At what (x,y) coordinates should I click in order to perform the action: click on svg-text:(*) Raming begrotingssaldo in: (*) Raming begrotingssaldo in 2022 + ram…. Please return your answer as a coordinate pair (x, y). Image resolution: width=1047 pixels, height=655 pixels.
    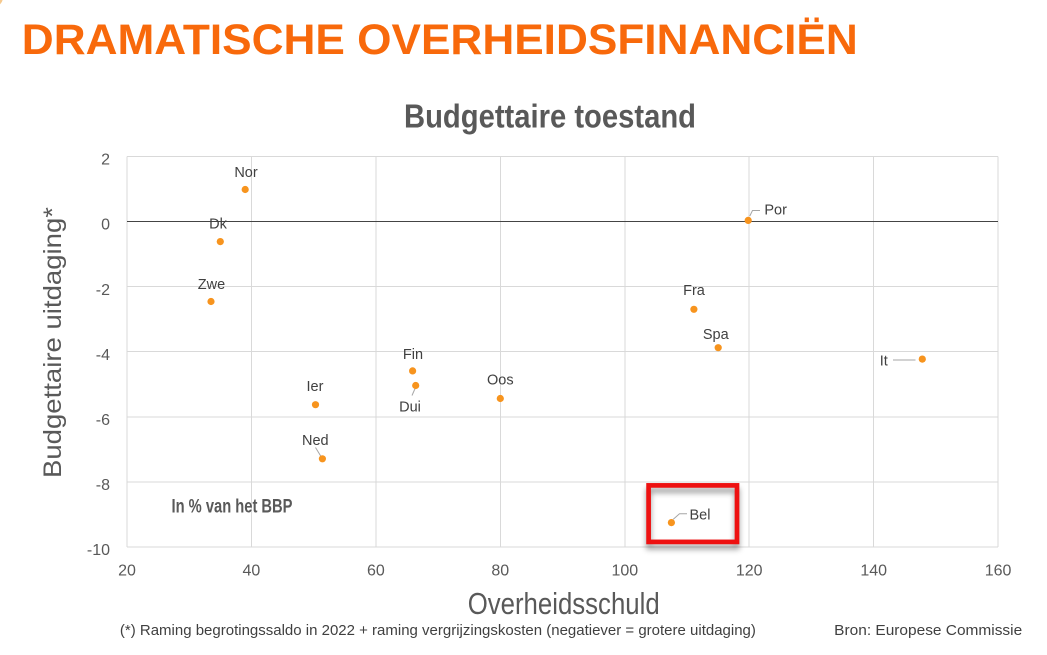
    Looking at the image, I should click on (438, 630).